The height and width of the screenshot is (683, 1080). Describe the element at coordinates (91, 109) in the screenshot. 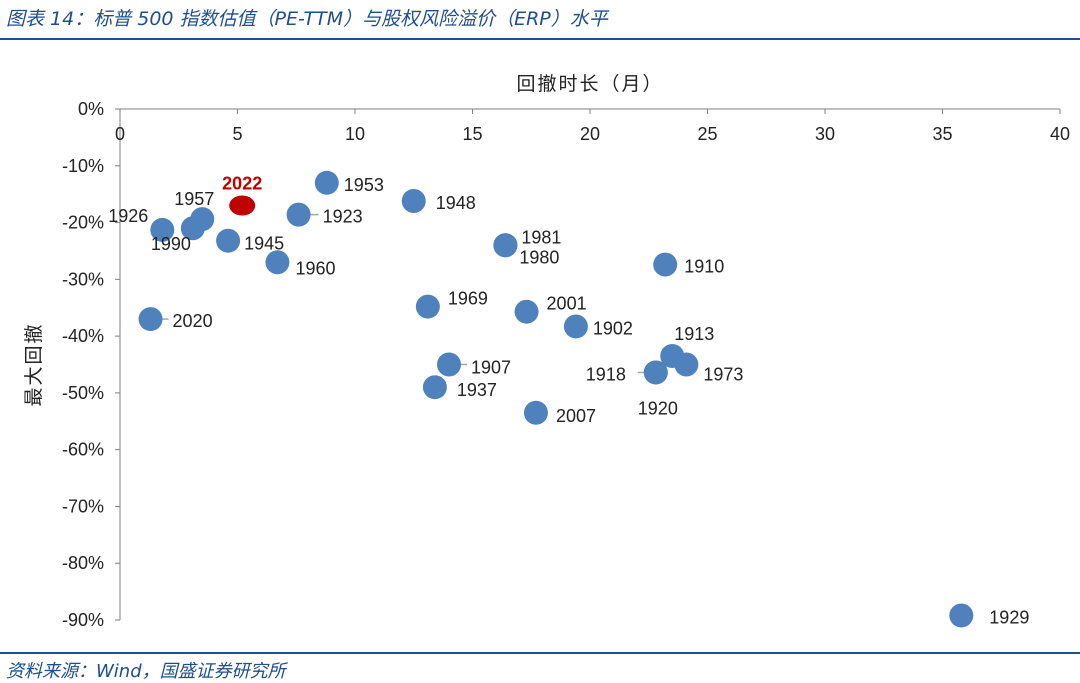

I see `y-tick-label: 0%` at that location.